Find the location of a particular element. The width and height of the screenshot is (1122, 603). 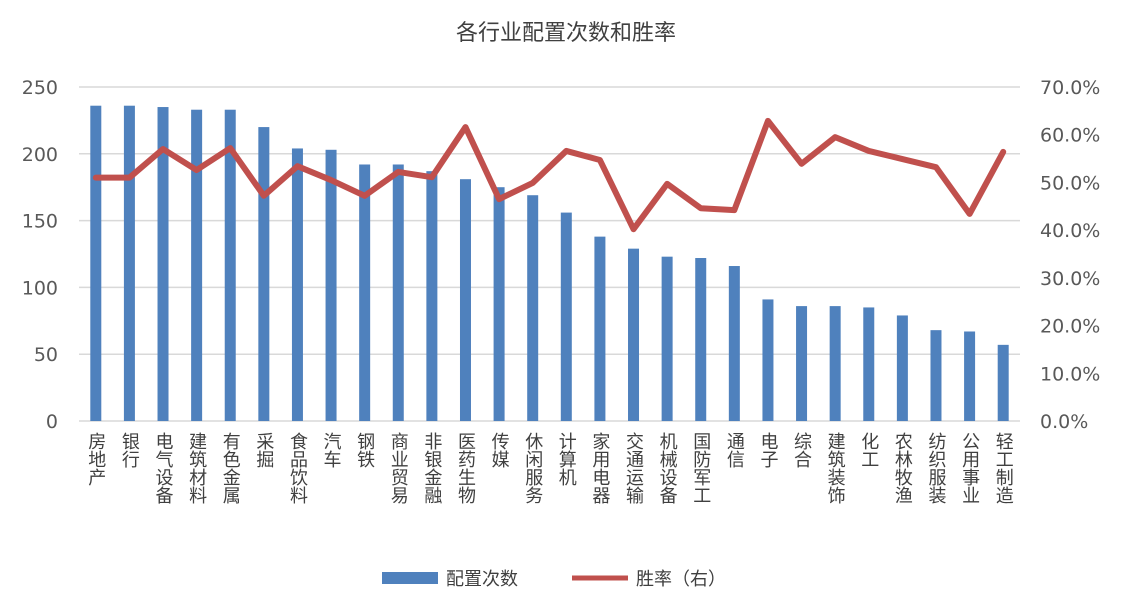

right-axis: 0.0% 10.0% 20.0% 30.0% 40.0% 50.0% 60.0% 70.0% is located at coordinates (1070, 255).